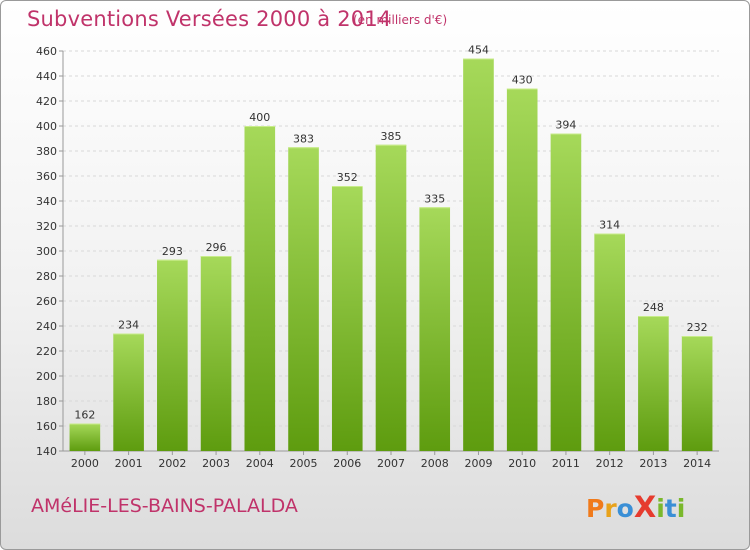  What do you see at coordinates (46, 451) in the screenshot?
I see `y-tick-label: 140` at bounding box center [46, 451].